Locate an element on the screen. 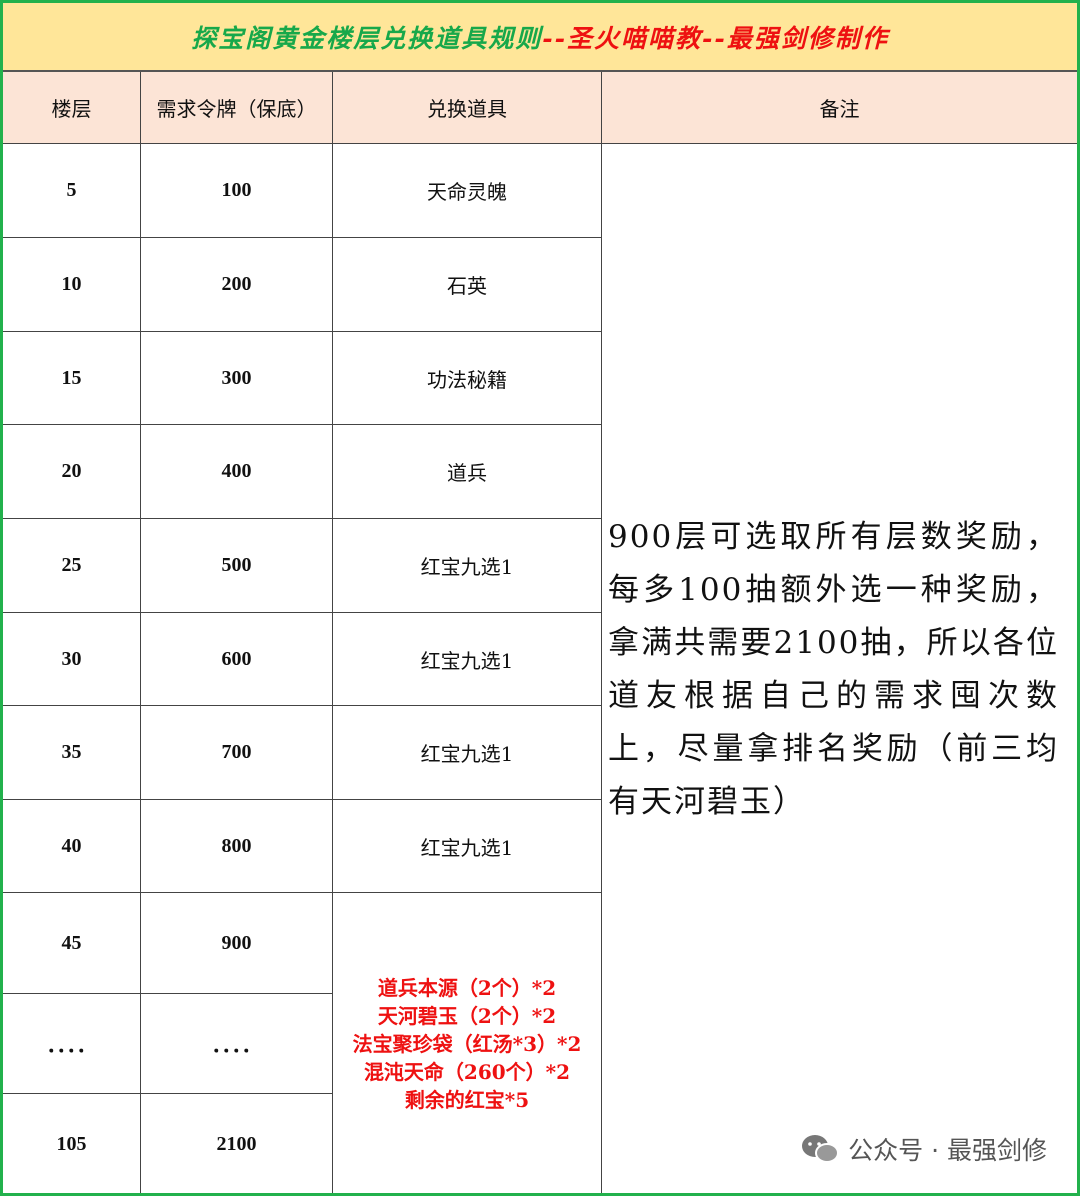 The height and width of the screenshot is (1196, 1080). header-tokens: 需求令牌（保底） is located at coordinates (237, 108).